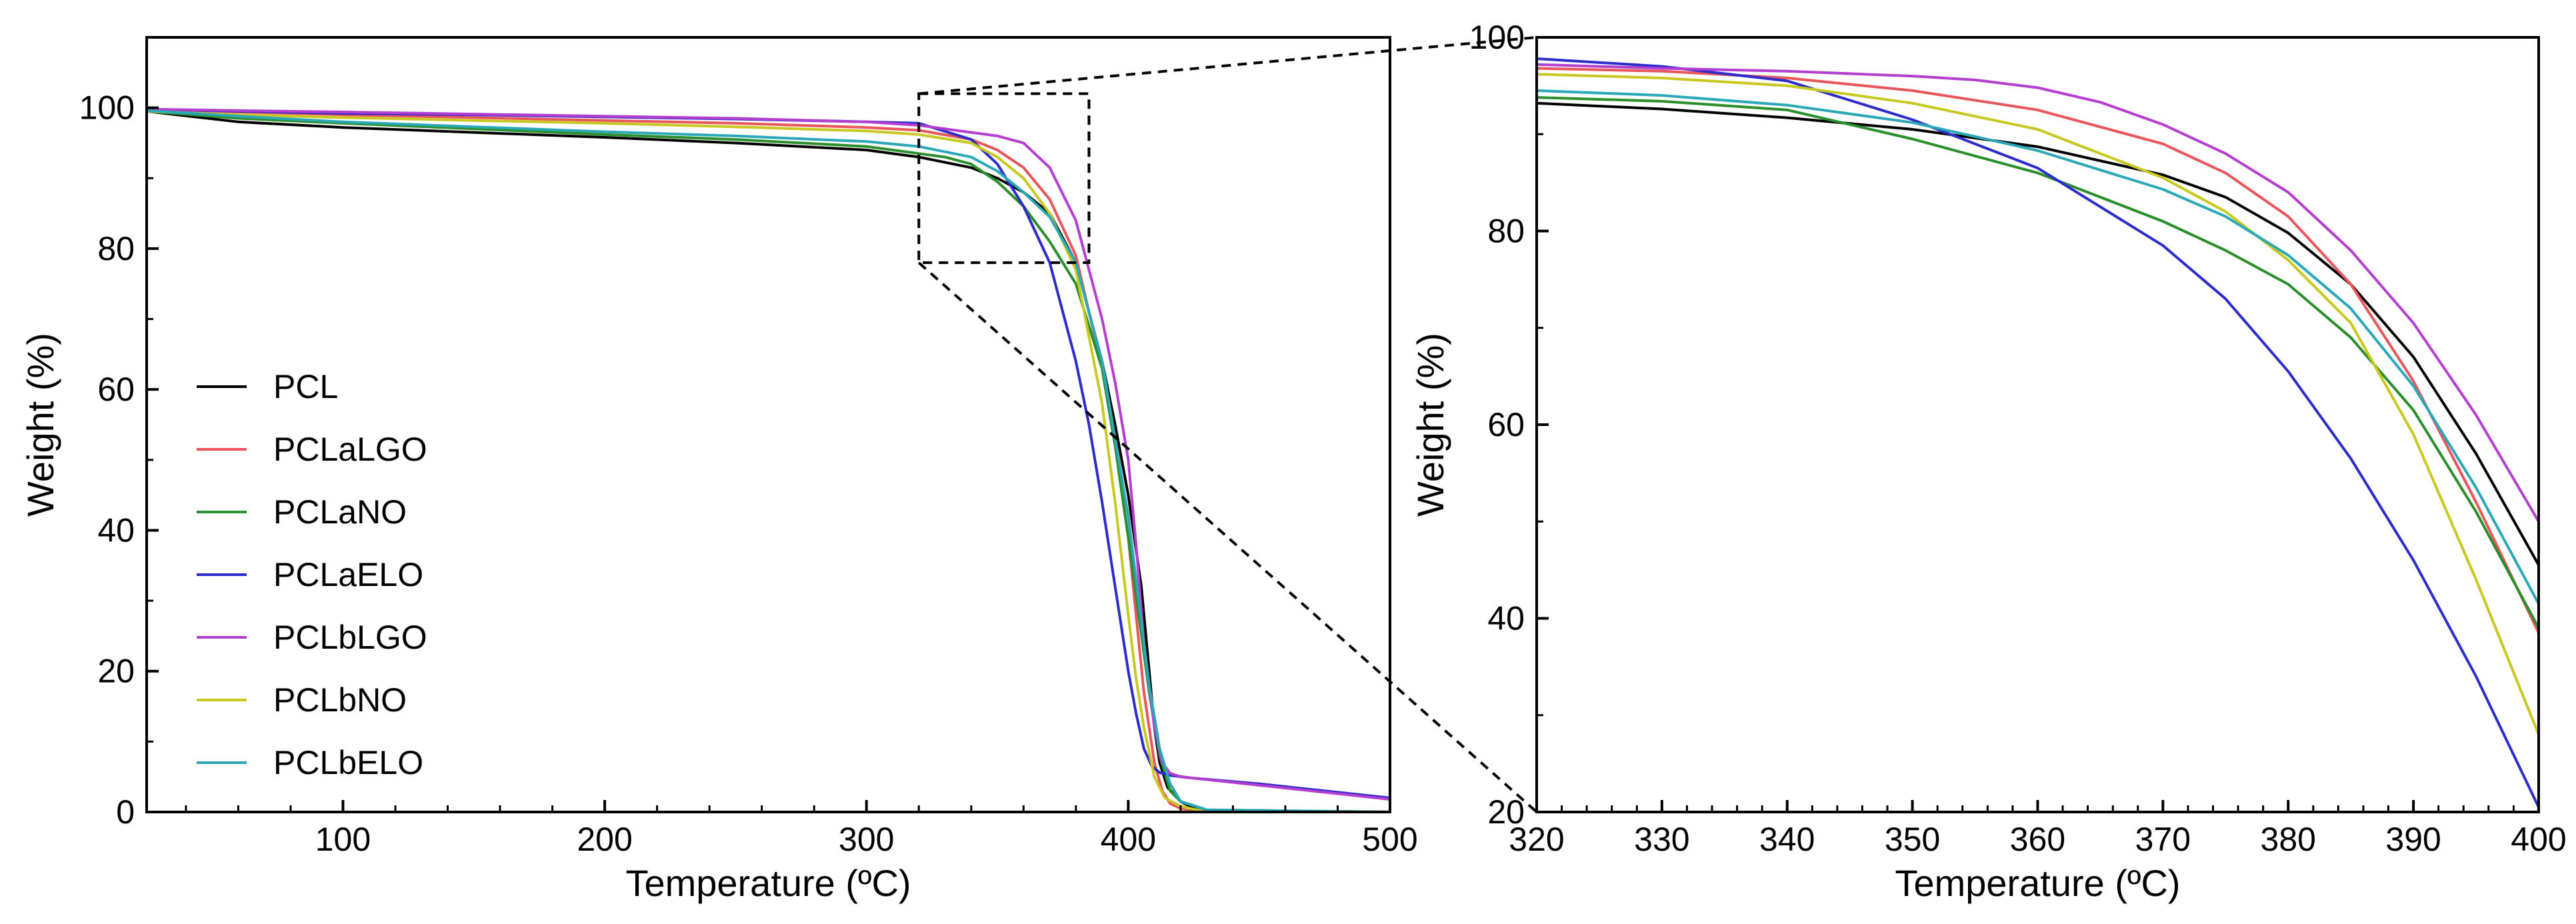 The height and width of the screenshot is (924, 2576). What do you see at coordinates (305, 386) in the screenshot?
I see `legend-label-pcl: PCL` at bounding box center [305, 386].